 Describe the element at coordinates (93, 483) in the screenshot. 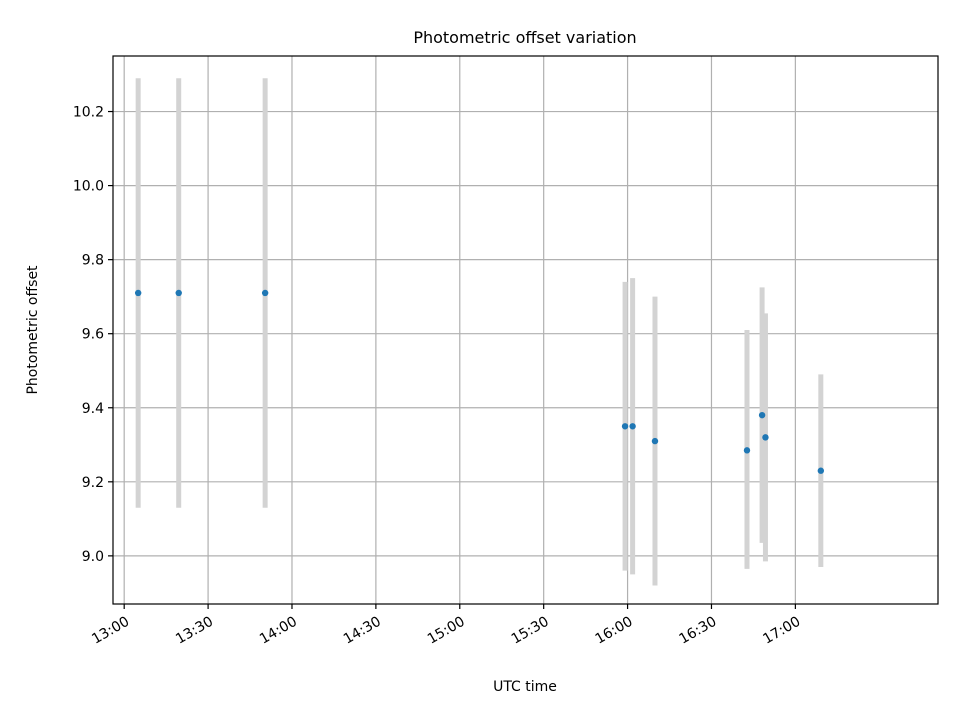

I see `y-tick-label: 9.2` at that location.